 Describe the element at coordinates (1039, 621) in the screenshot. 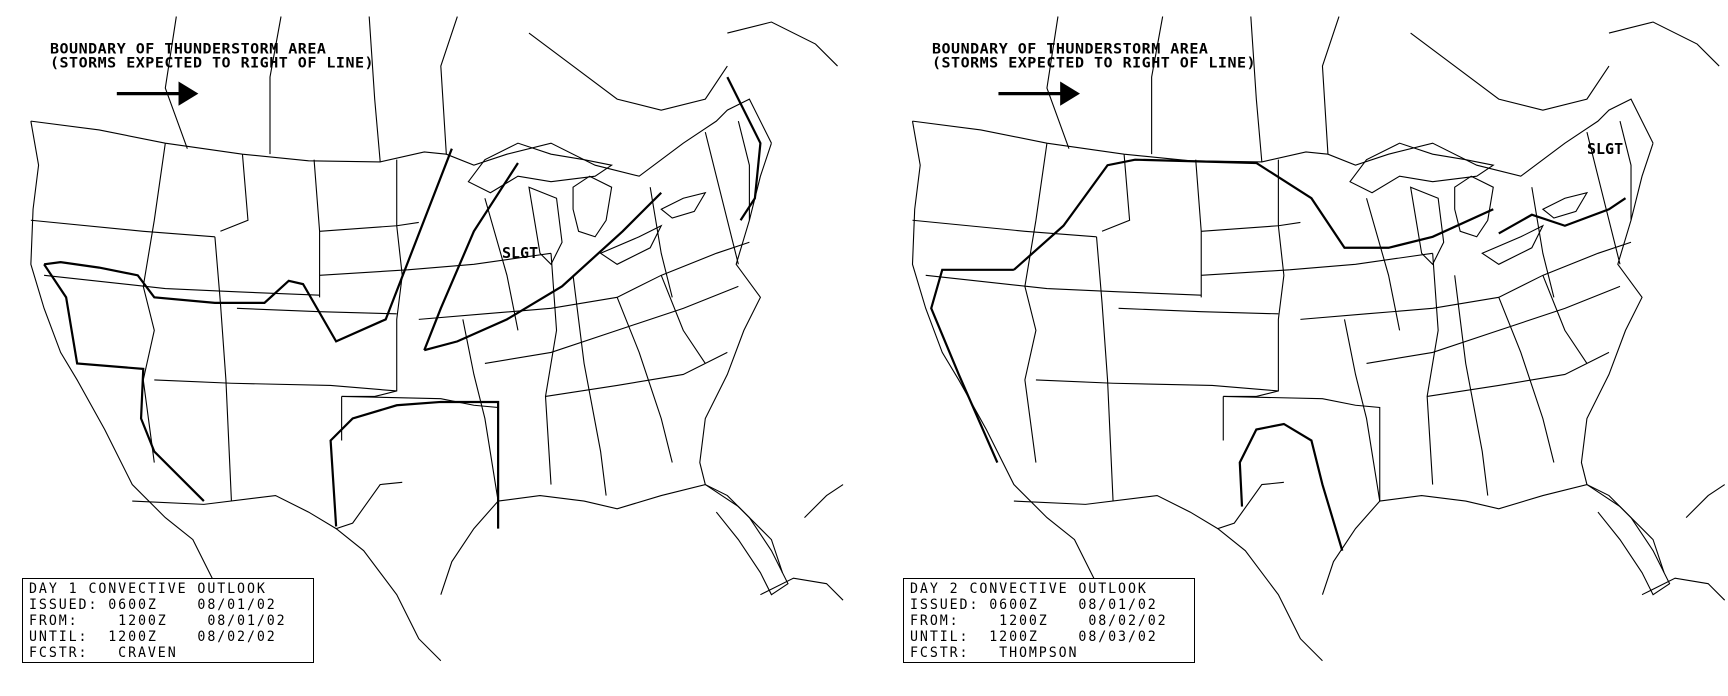

I see `valid-from: FROM: 1200Z 08/02/02` at that location.